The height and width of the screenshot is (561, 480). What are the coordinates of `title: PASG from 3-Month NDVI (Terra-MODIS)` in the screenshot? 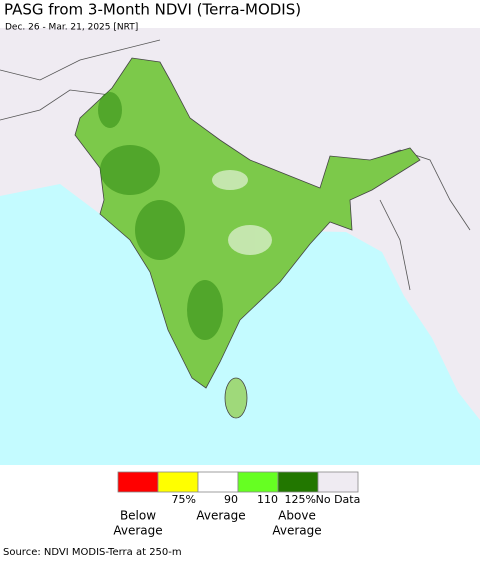 It's located at (152, 10).